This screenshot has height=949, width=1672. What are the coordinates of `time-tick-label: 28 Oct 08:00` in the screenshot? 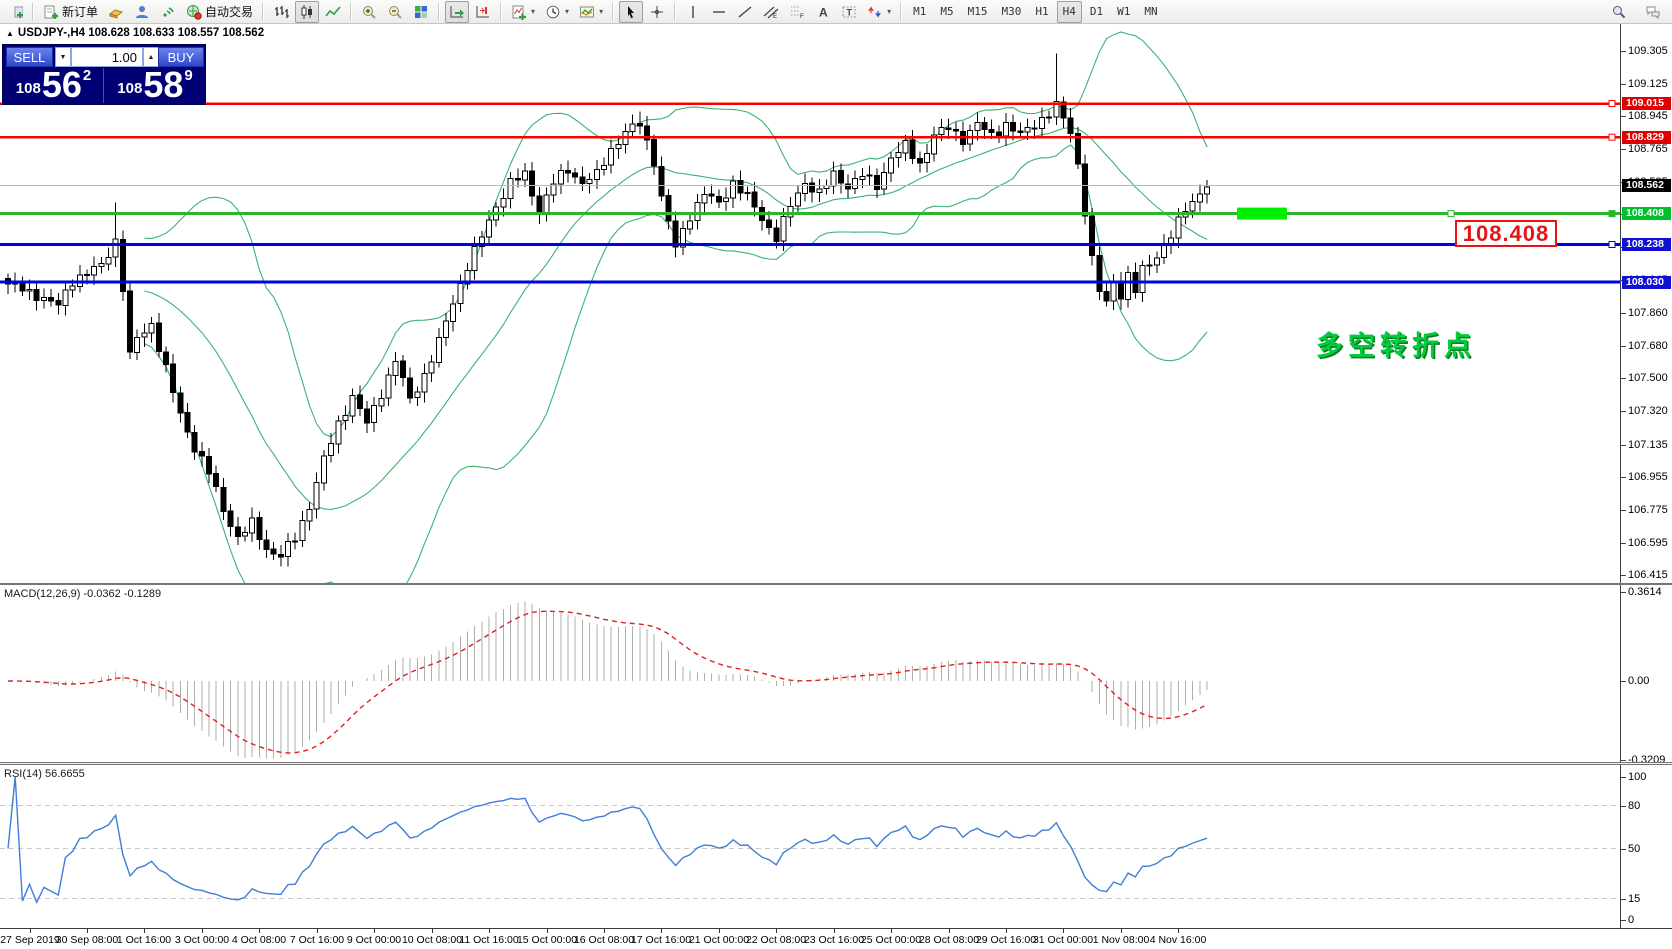 It's located at (949, 940).